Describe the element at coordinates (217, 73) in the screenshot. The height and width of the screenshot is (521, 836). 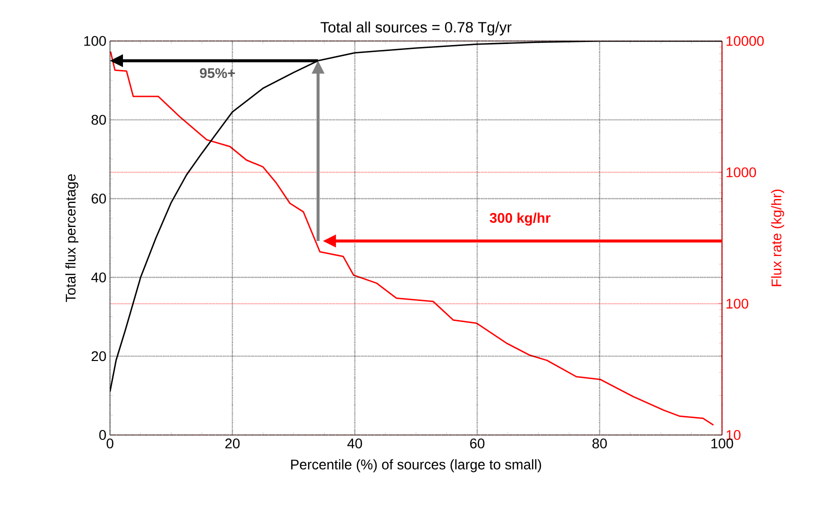
I see `ref-line-label: 95%+` at that location.